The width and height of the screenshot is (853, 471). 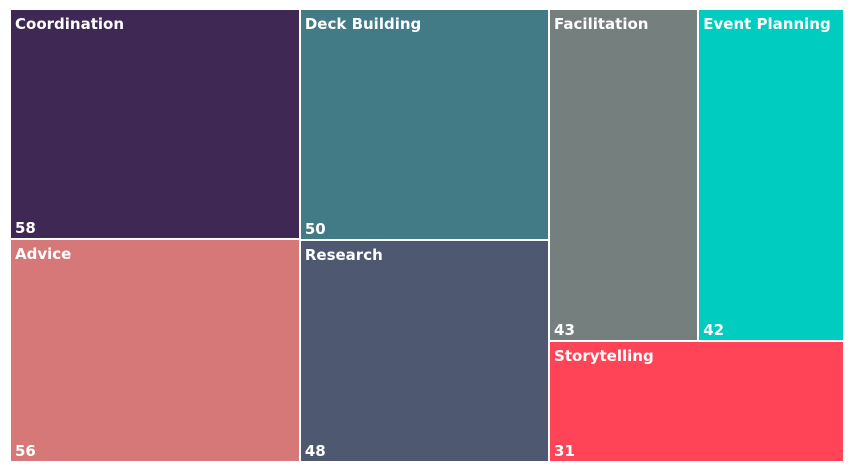 I want to click on treemap-tile: Storytelling 31, so click(x=696, y=401).